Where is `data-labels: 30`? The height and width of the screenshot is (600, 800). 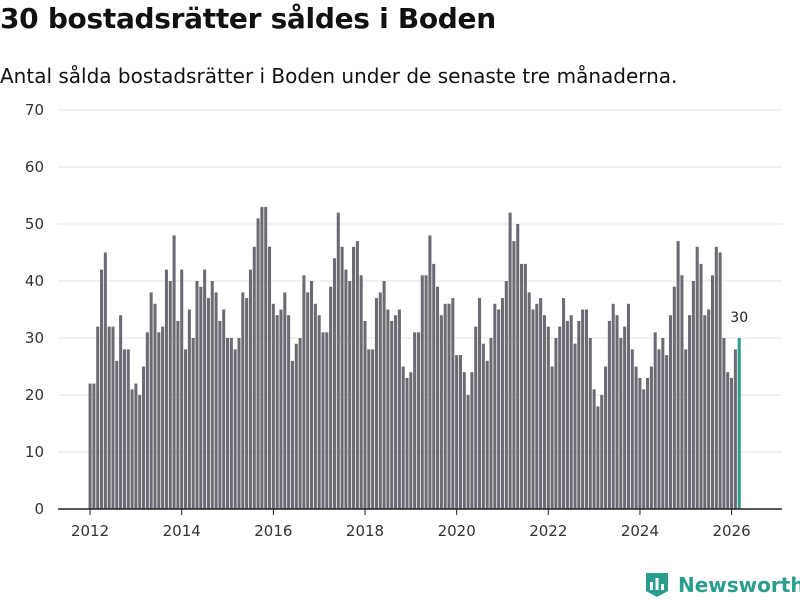
data-labels: 30 is located at coordinates (739, 318).